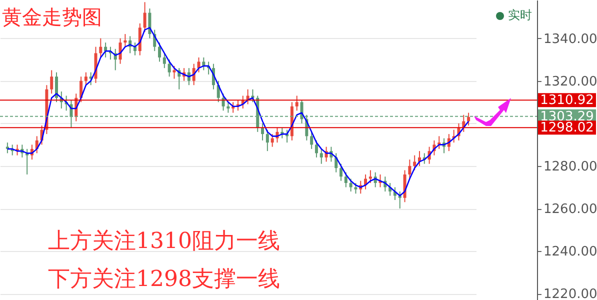  Describe the element at coordinates (164, 280) in the screenshot. I see `annotation: 下方关注1298支撑一线` at that location.